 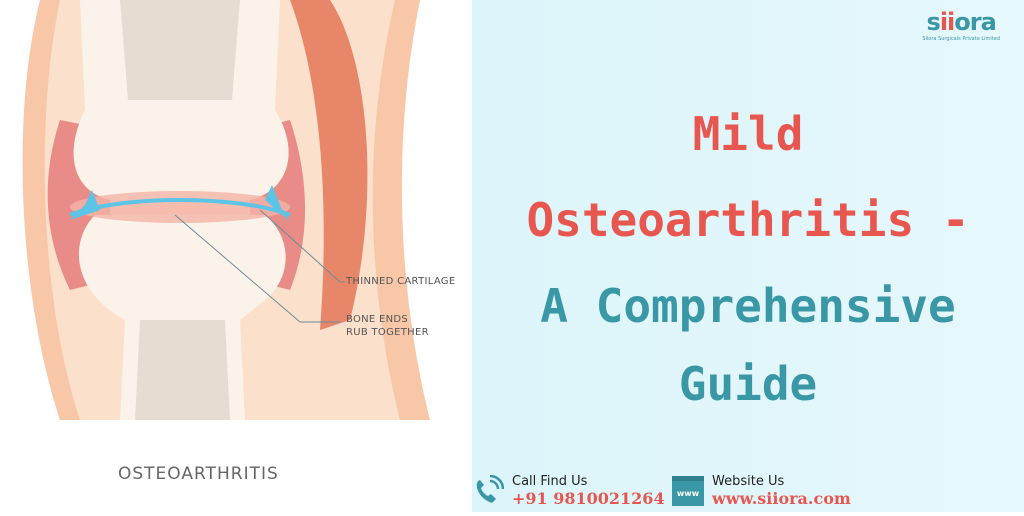 What do you see at coordinates (401, 281) in the screenshot?
I see `label-thinned-cartilage: THINNED CARTILAGE` at bounding box center [401, 281].